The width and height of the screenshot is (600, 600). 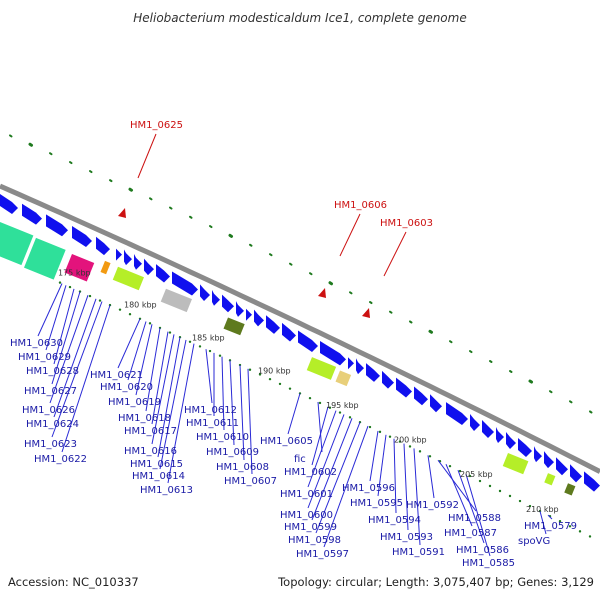 I want to click on highlight-marker, so click(x=322, y=293).